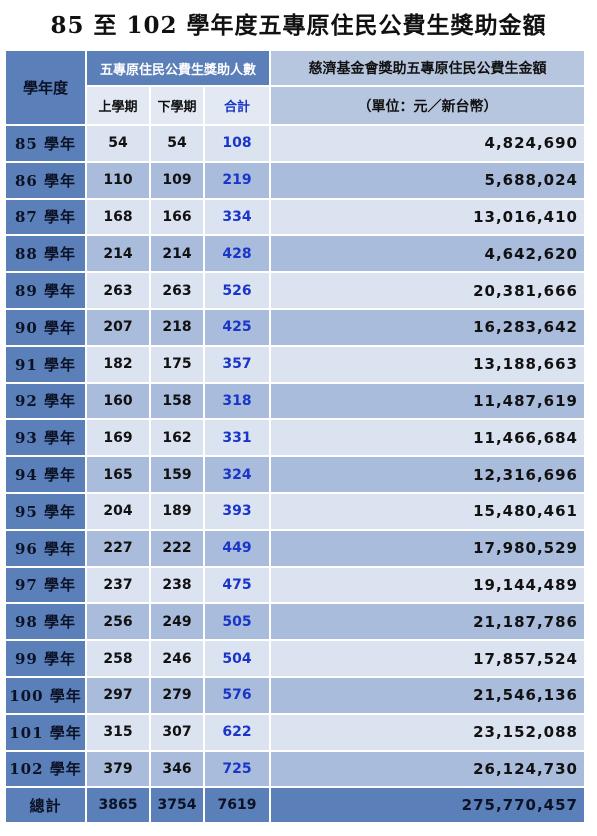 The height and width of the screenshot is (836, 597). Describe the element at coordinates (428, 328) in the screenshot. I see `row-amount: 16,283,642` at that location.